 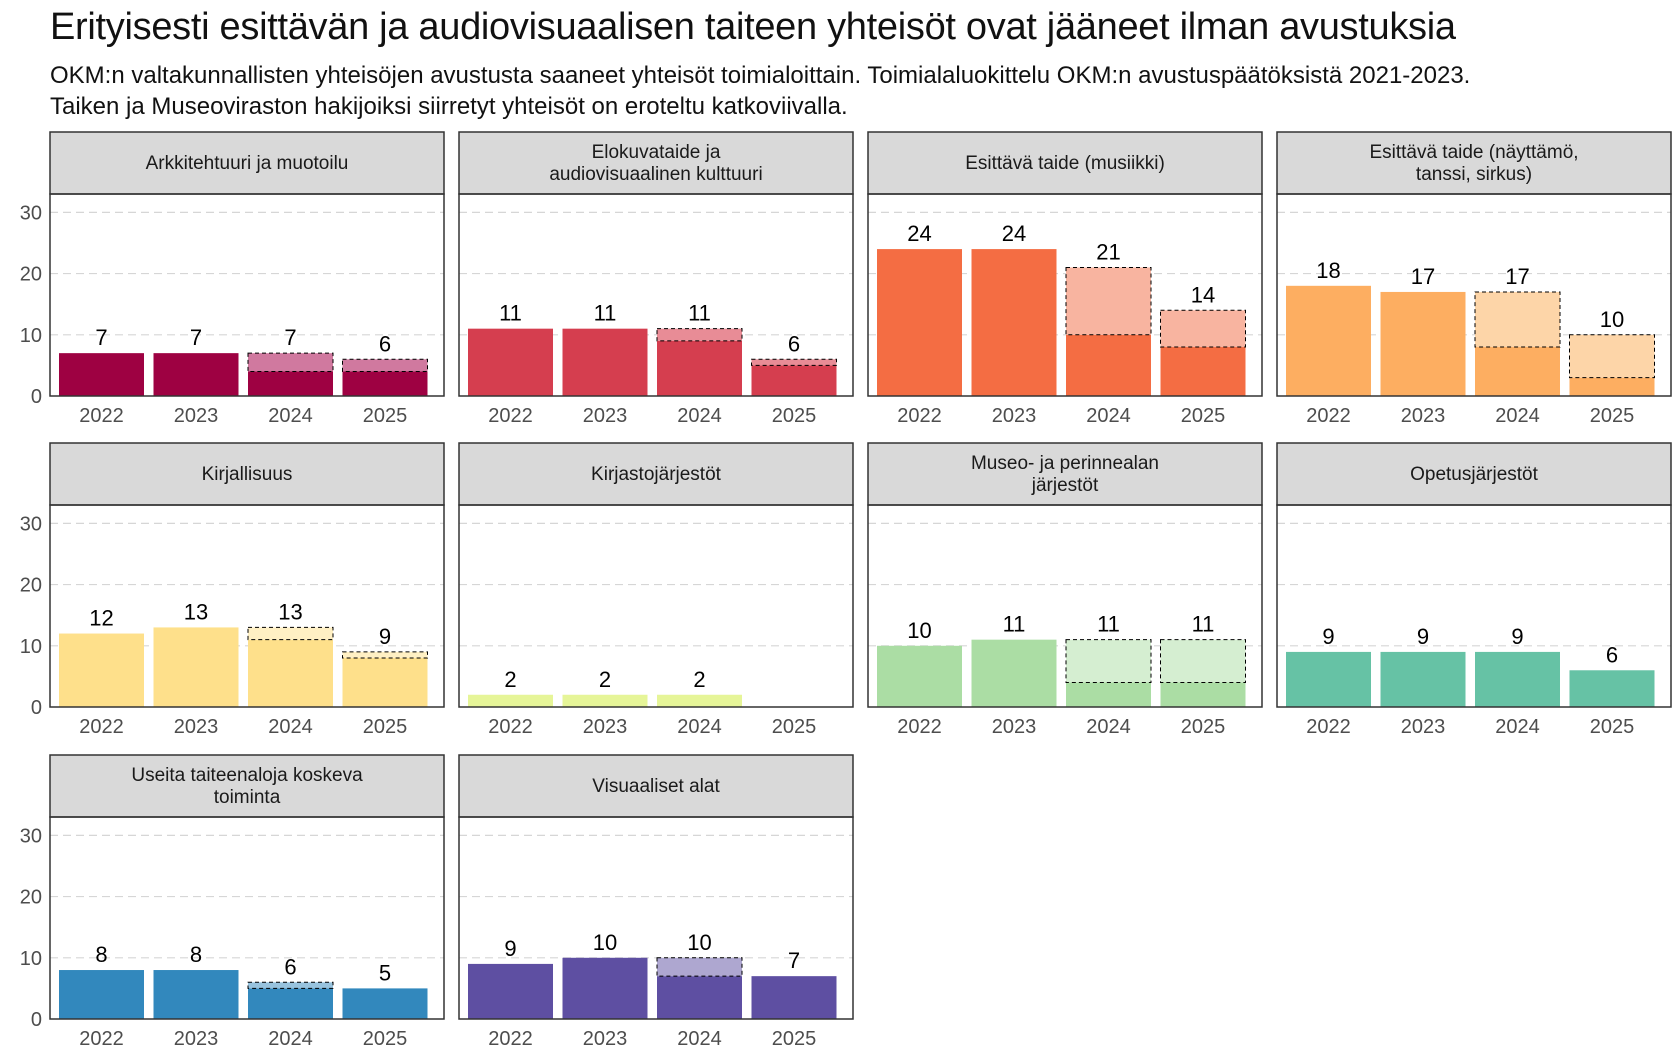 What do you see at coordinates (1014, 322) in the screenshot?
I see `panel-3-bar-2023` at bounding box center [1014, 322].